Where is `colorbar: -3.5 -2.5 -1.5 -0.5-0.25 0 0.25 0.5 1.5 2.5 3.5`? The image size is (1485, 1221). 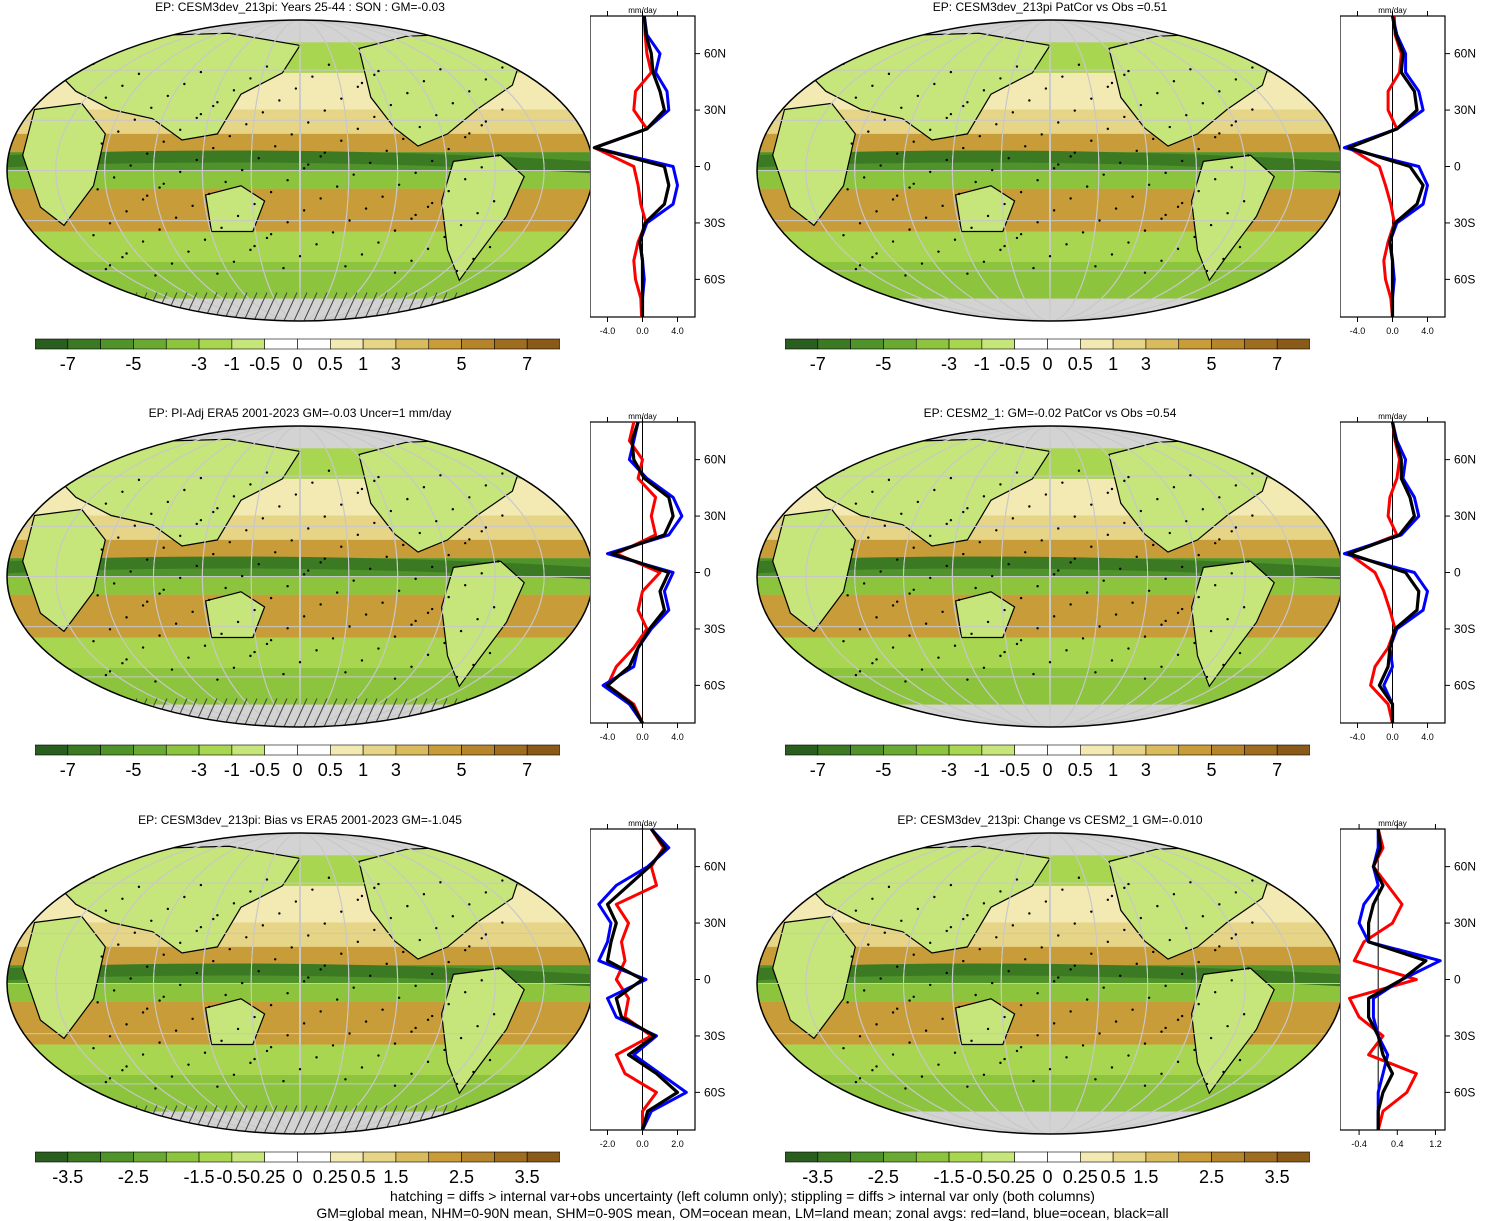 colorbar: -3.5 -2.5 -1.5 -0.5-0.25 0 0.25 0.5 1.5 2.5 3.5 is located at coordinates (1047, 1169).